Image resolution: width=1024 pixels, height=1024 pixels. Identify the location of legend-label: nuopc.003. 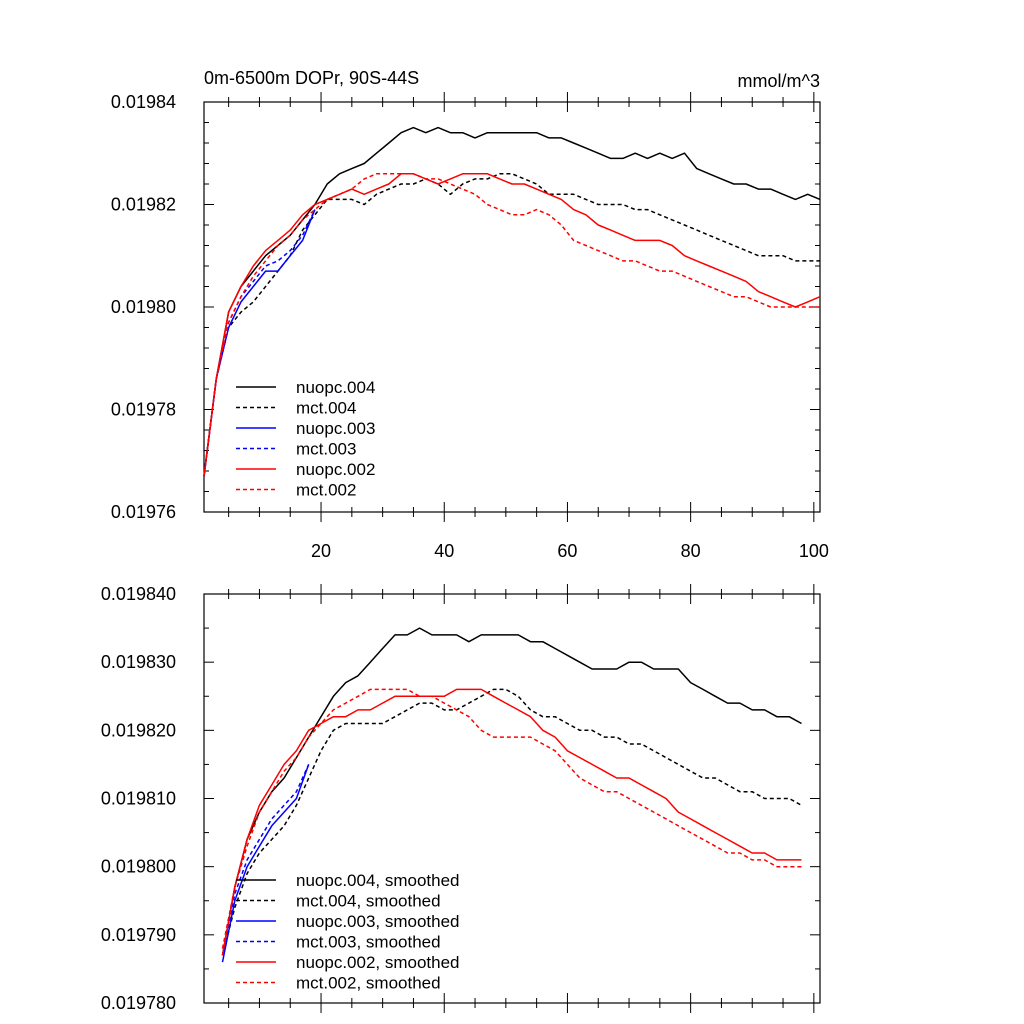
(335, 428).